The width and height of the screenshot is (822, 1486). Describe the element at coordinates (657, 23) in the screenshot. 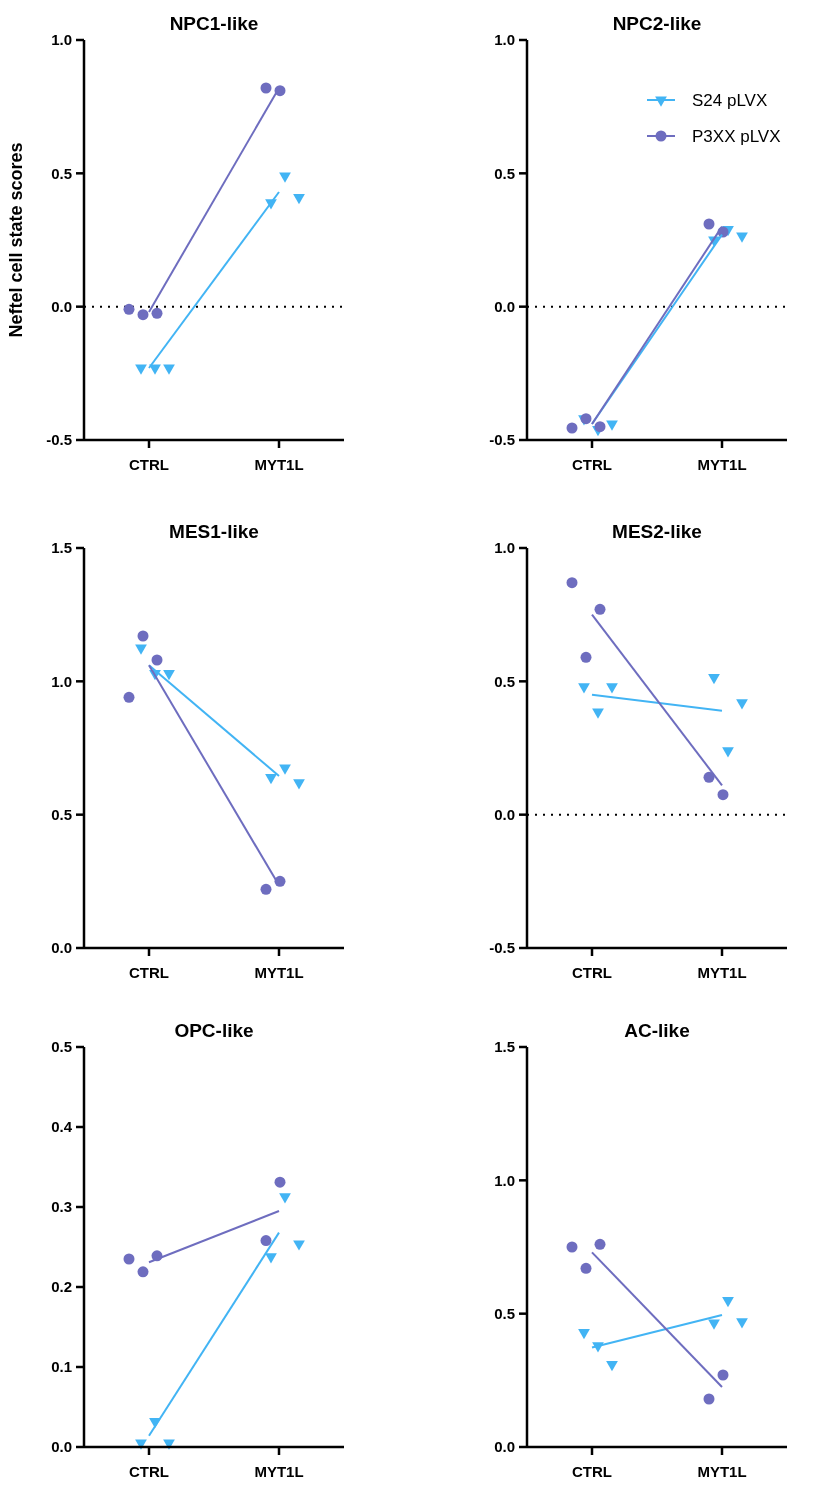

I see `chart-title: NPC2-like` at that location.